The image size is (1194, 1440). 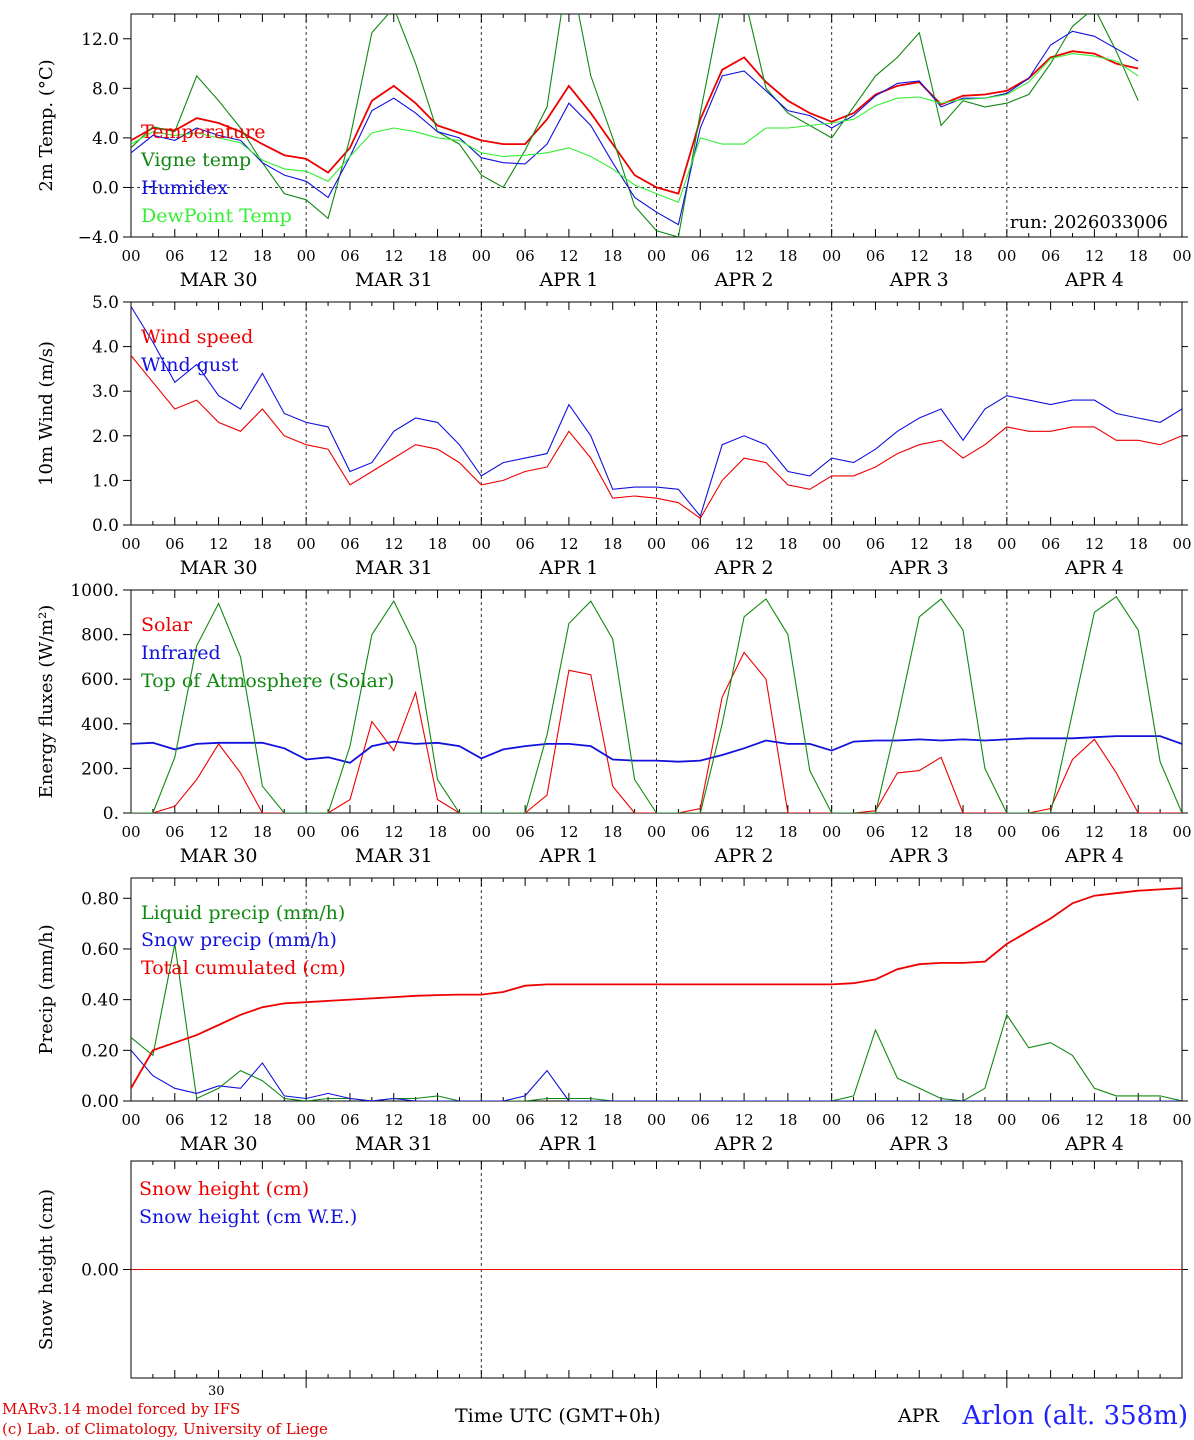 What do you see at coordinates (46, 1269) in the screenshot?
I see `y-axis-title: Snow height (cm)` at bounding box center [46, 1269].